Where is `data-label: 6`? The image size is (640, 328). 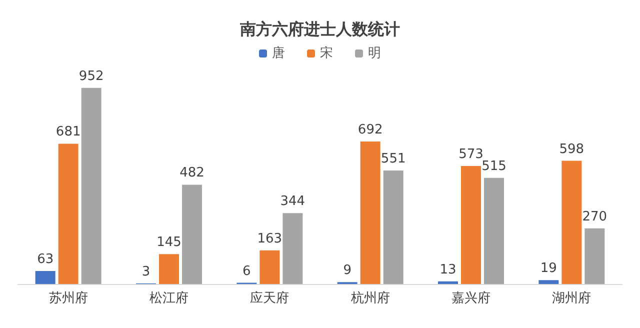
data-label: 6 is located at coordinates (246, 271).